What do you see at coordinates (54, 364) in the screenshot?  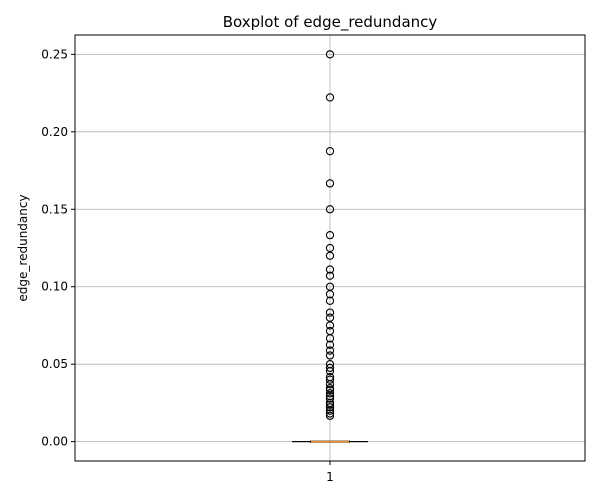 I see `y-tick-label: 0.05` at bounding box center [54, 364].